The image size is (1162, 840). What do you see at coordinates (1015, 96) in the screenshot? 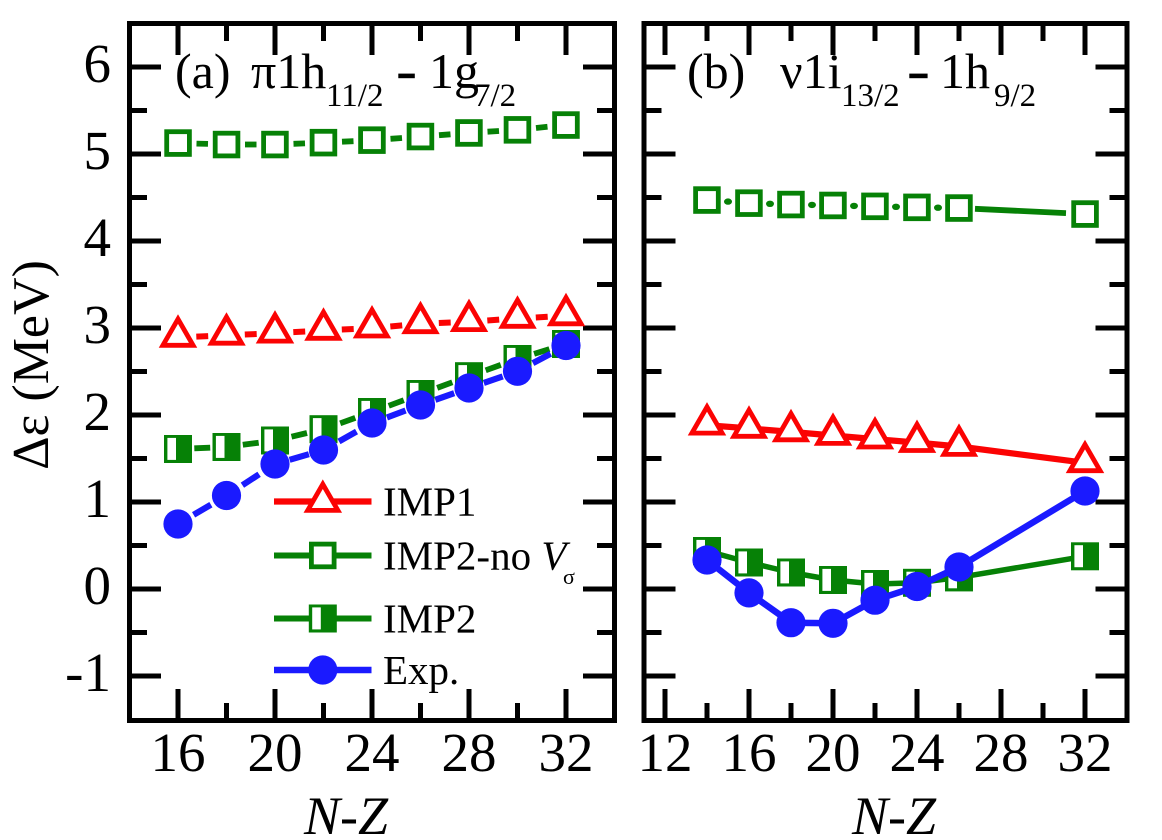
I see `svg-text: 9/2` at bounding box center [1015, 96].